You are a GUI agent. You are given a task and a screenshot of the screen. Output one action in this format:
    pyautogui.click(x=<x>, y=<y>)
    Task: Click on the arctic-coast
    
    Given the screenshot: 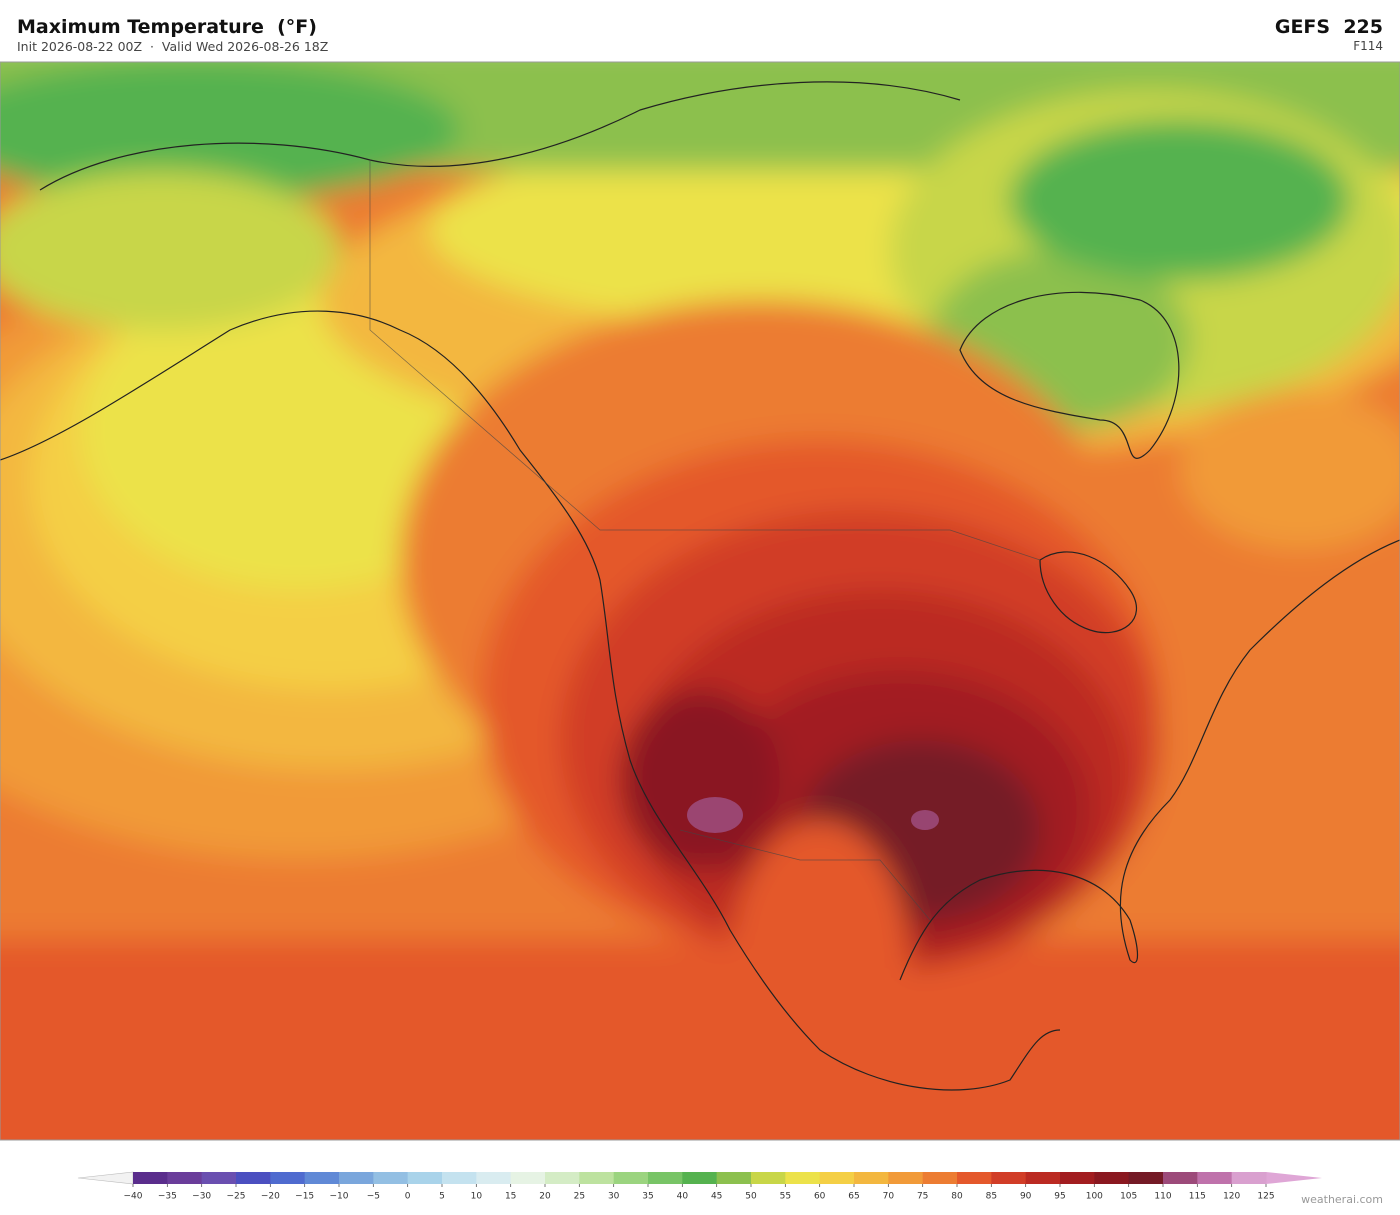 What is the action you would take?
    pyautogui.click(x=500, y=136)
    